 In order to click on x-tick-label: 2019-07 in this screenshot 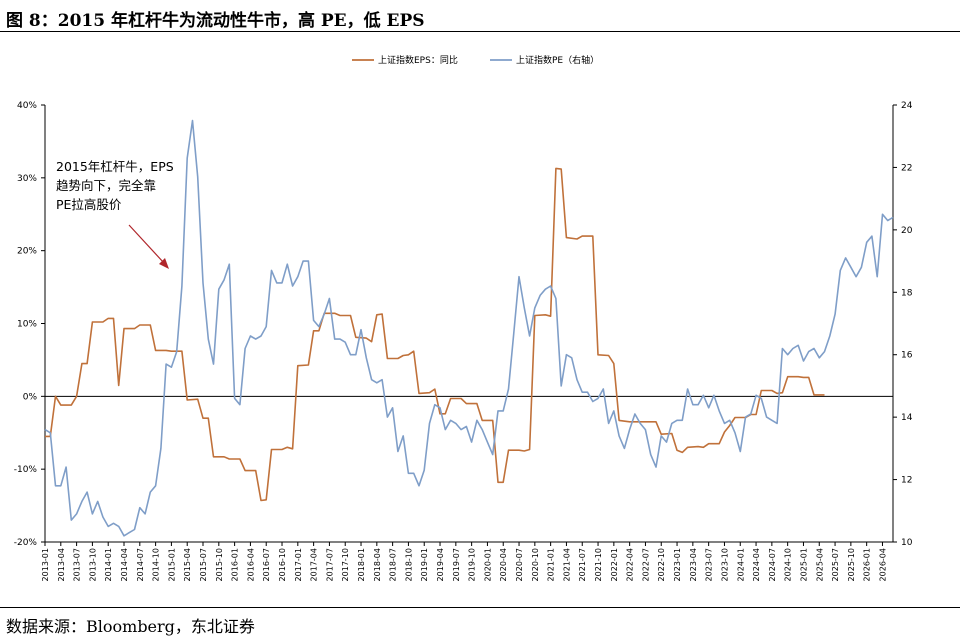, I will do `click(456, 564)`.